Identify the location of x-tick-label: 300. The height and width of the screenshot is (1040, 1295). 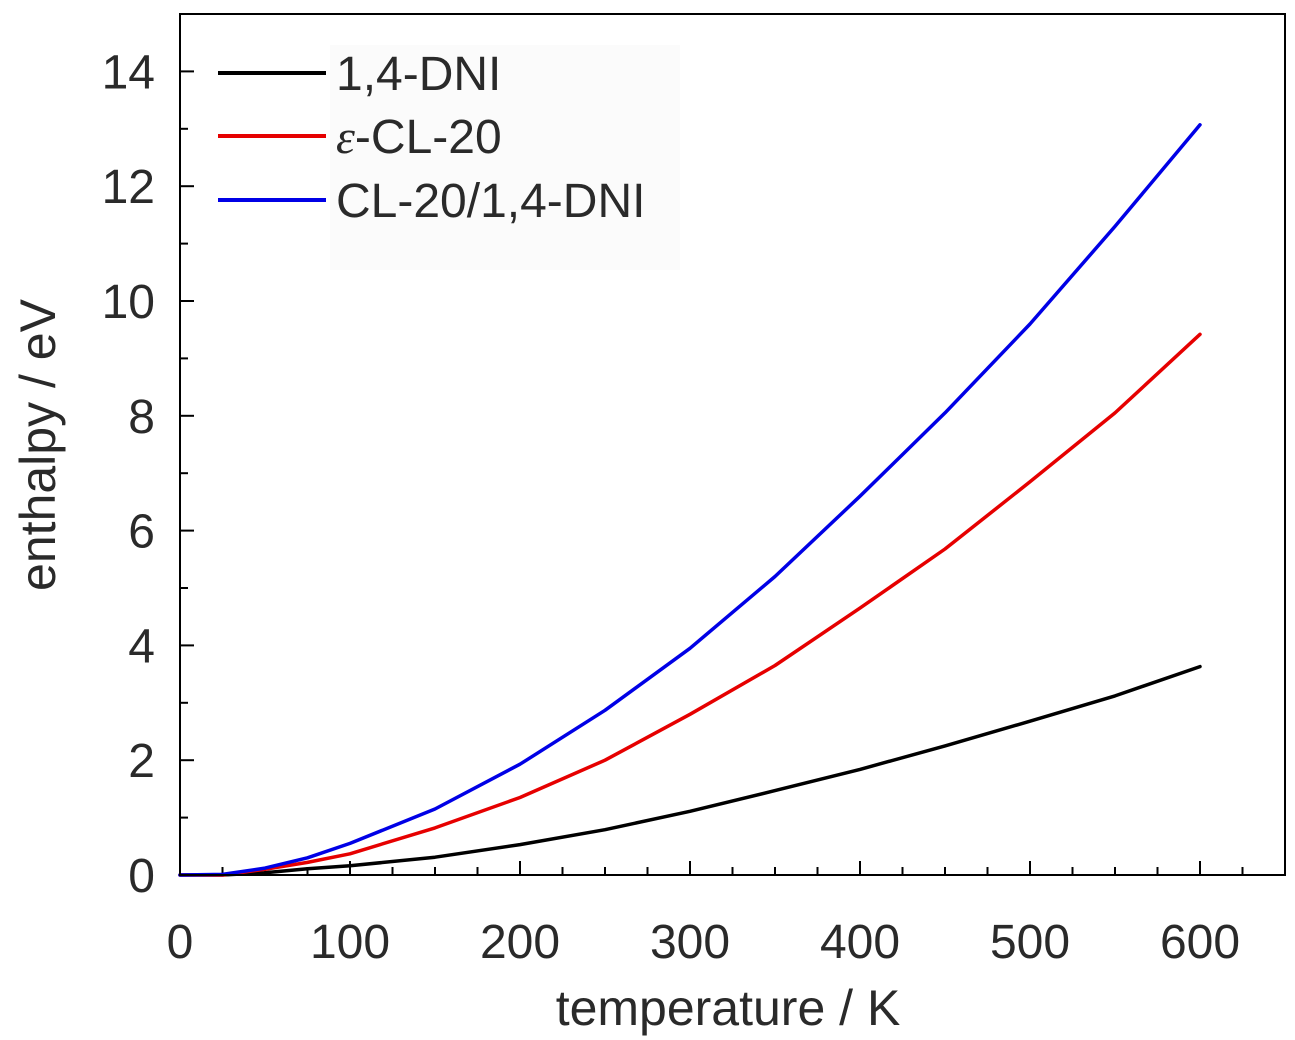
(690, 942).